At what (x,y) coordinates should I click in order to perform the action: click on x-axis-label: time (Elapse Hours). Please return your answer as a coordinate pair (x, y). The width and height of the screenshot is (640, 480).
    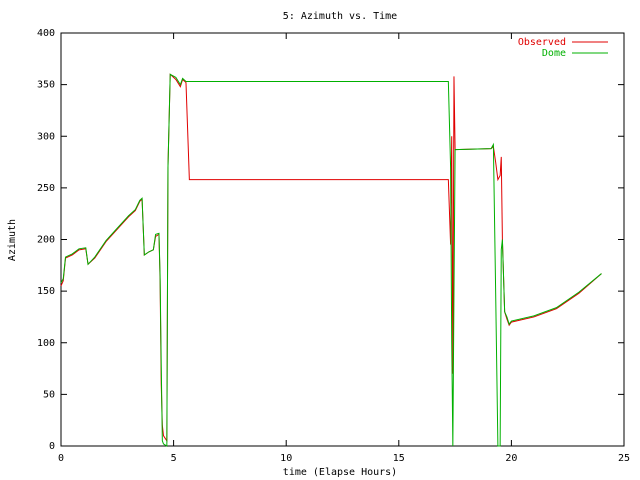
    Looking at the image, I should click on (340, 472).